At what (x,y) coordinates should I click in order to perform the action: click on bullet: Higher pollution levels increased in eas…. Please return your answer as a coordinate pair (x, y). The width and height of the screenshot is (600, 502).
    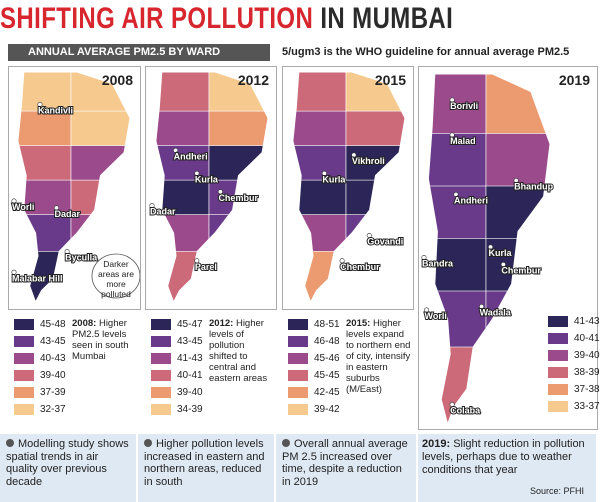
    Looking at the image, I should click on (206, 468).